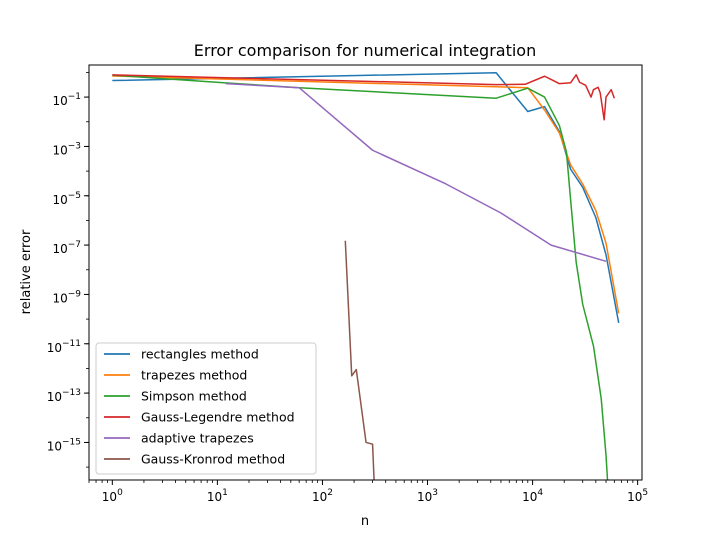 This screenshot has height=539, width=713. I want to click on y-tick-label: 10⁻³, so click(66, 149).